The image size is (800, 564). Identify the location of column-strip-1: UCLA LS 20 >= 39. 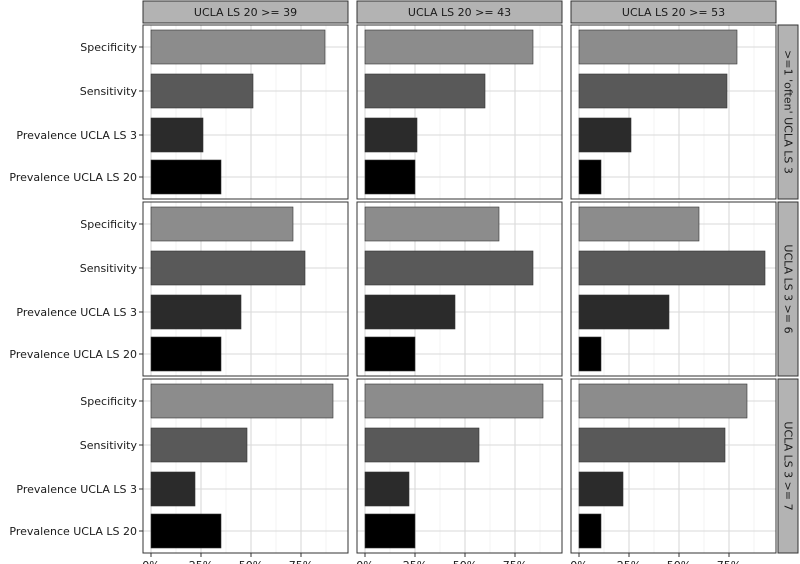
(245, 12).